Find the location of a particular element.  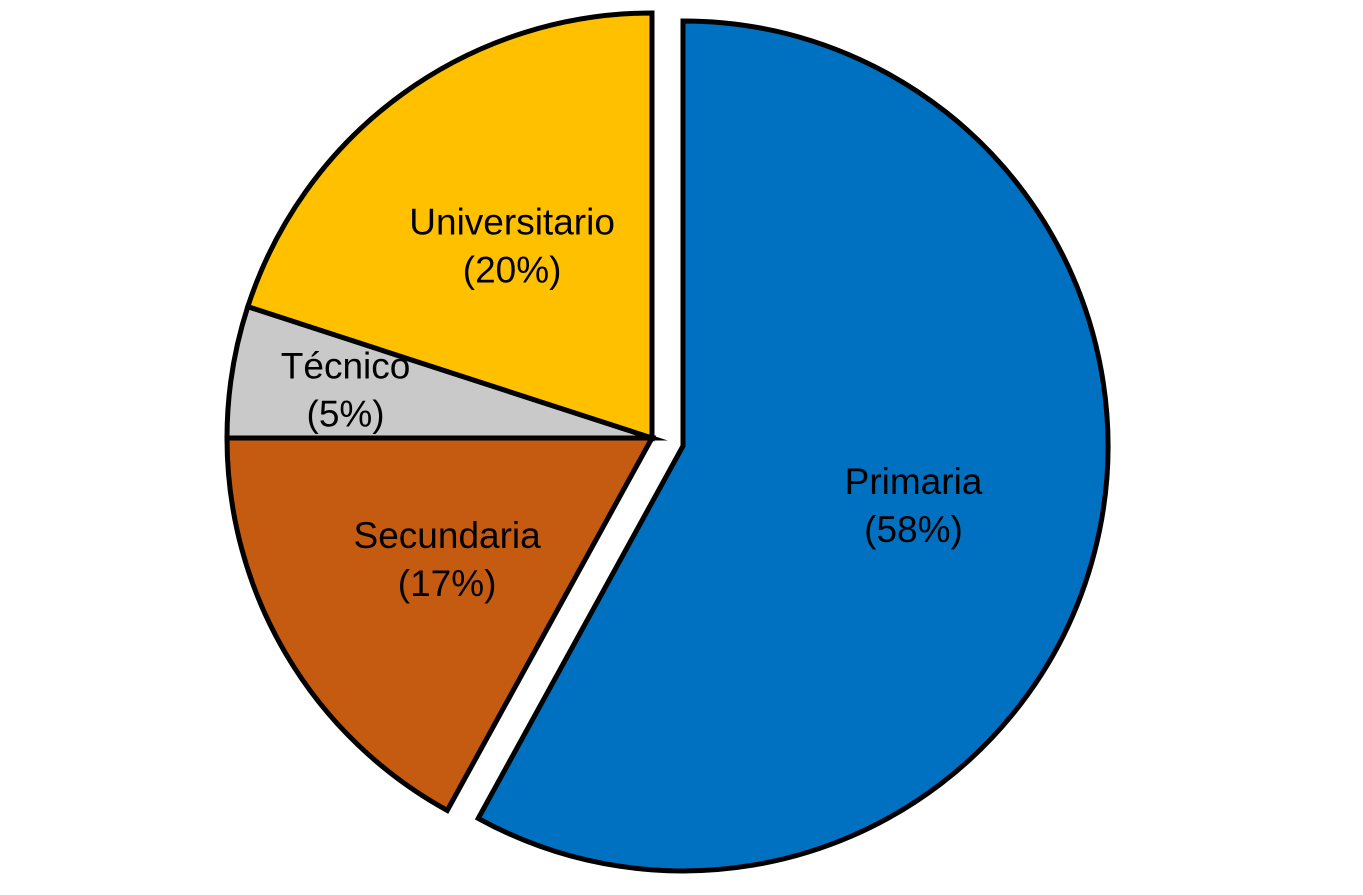

slice-universitario is located at coordinates (449, 226).